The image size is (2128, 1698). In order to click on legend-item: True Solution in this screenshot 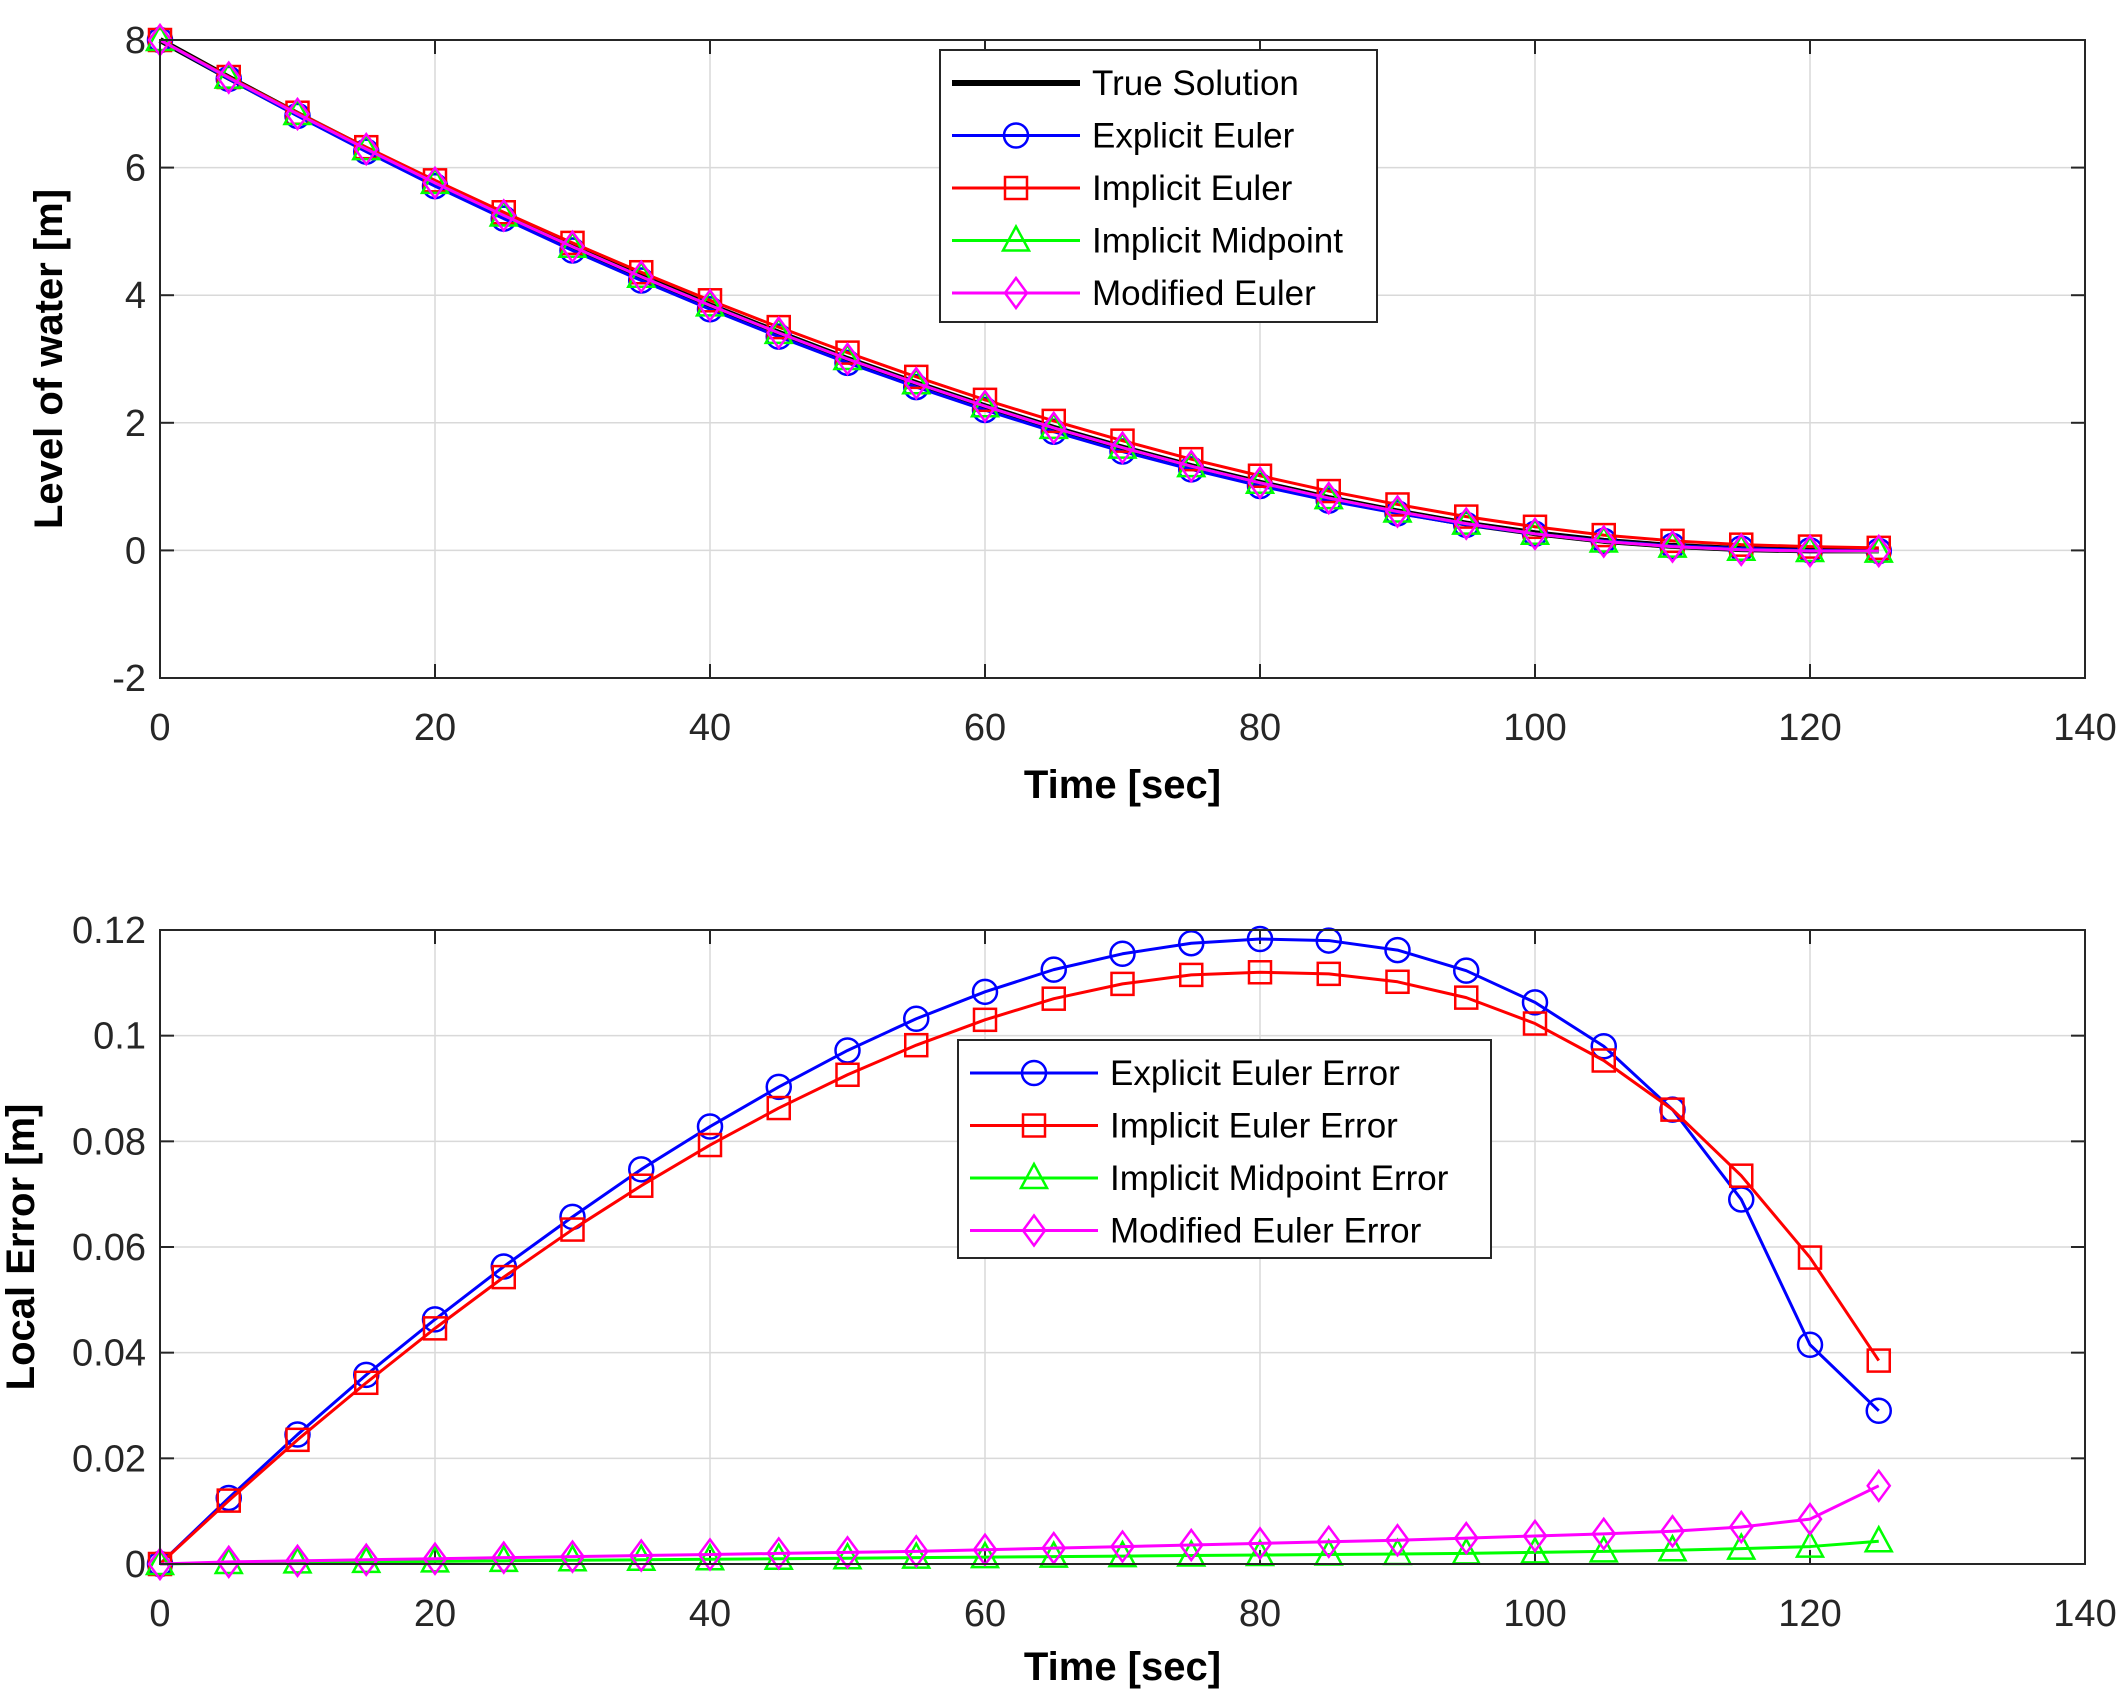, I will do `click(1125, 83)`.